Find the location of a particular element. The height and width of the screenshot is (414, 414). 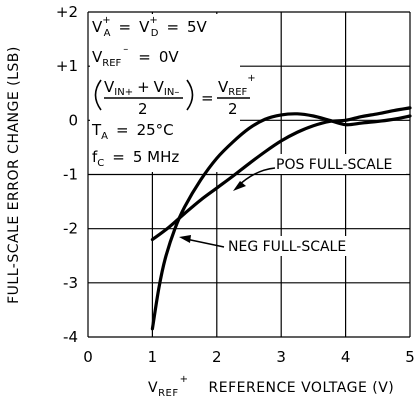

conditions-background is located at coordinates (165, 93).